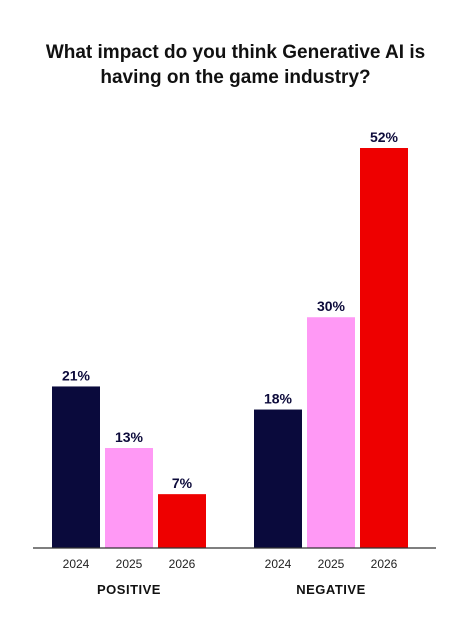  What do you see at coordinates (129, 498) in the screenshot?
I see `bar-positive-2025` at bounding box center [129, 498].